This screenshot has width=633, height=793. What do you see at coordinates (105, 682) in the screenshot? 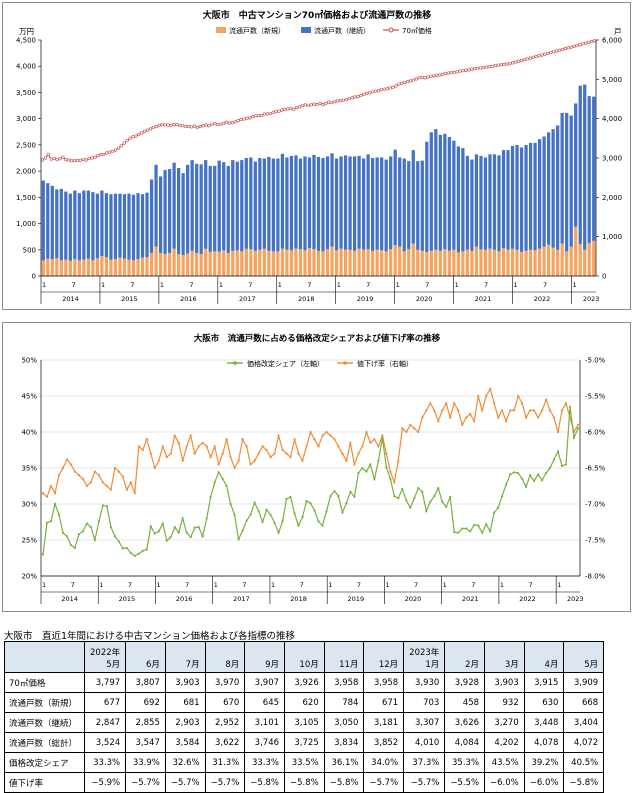
I see `table-cell: 3,797` at bounding box center [105, 682].